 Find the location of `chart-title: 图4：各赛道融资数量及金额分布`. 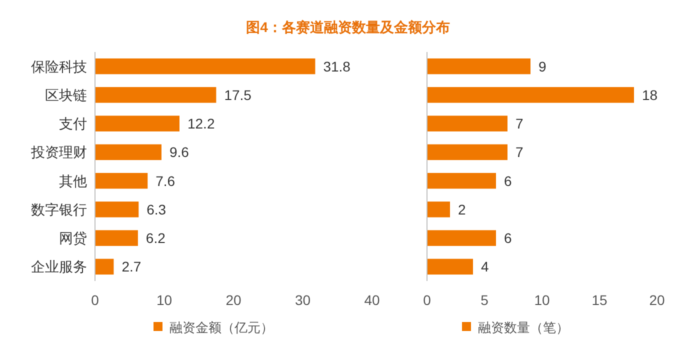

chart-title: 图4：各赛道融资数量及金额分布 is located at coordinates (348, 27).